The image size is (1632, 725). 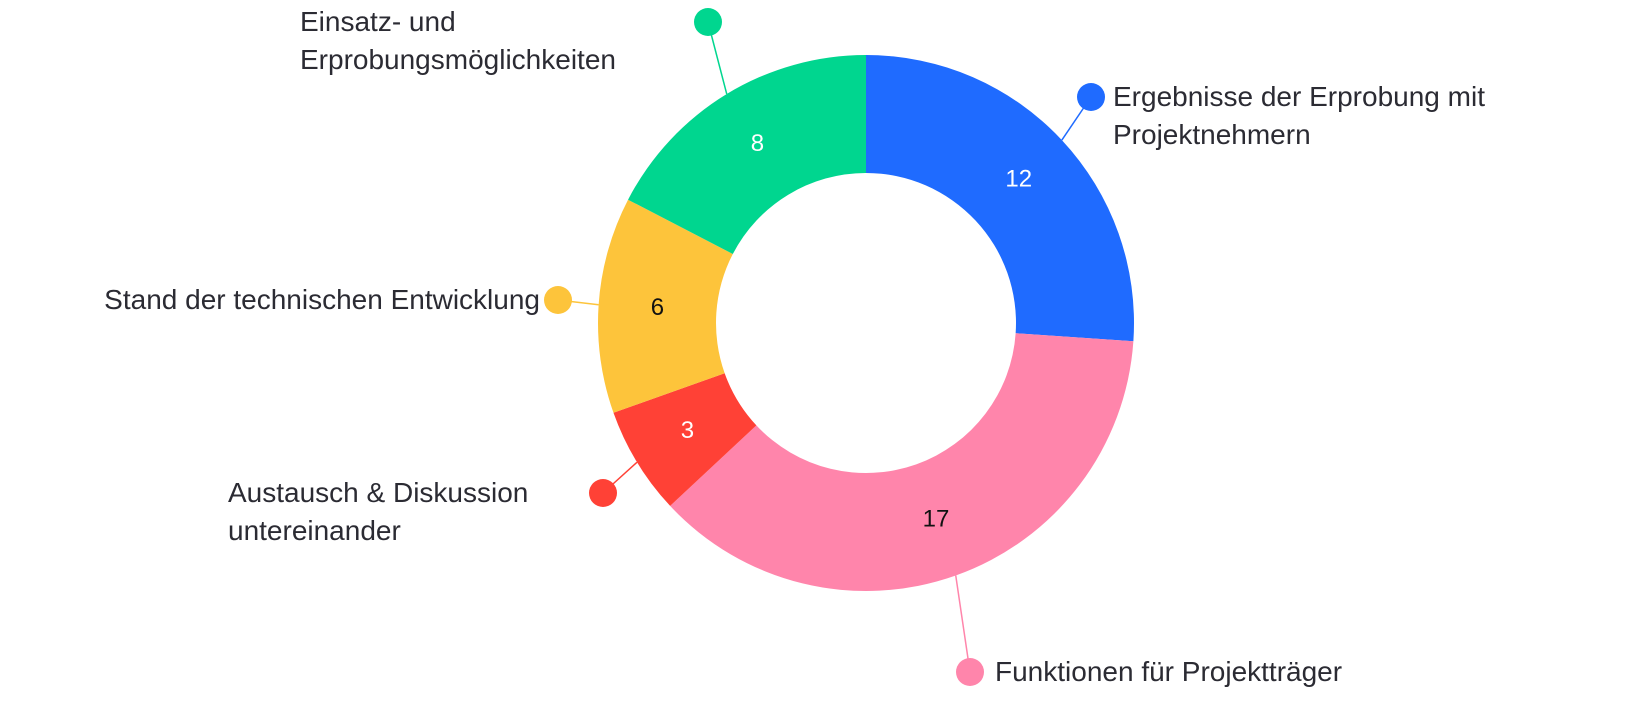 What do you see at coordinates (757, 143) in the screenshot?
I see `value-label: 8` at bounding box center [757, 143].